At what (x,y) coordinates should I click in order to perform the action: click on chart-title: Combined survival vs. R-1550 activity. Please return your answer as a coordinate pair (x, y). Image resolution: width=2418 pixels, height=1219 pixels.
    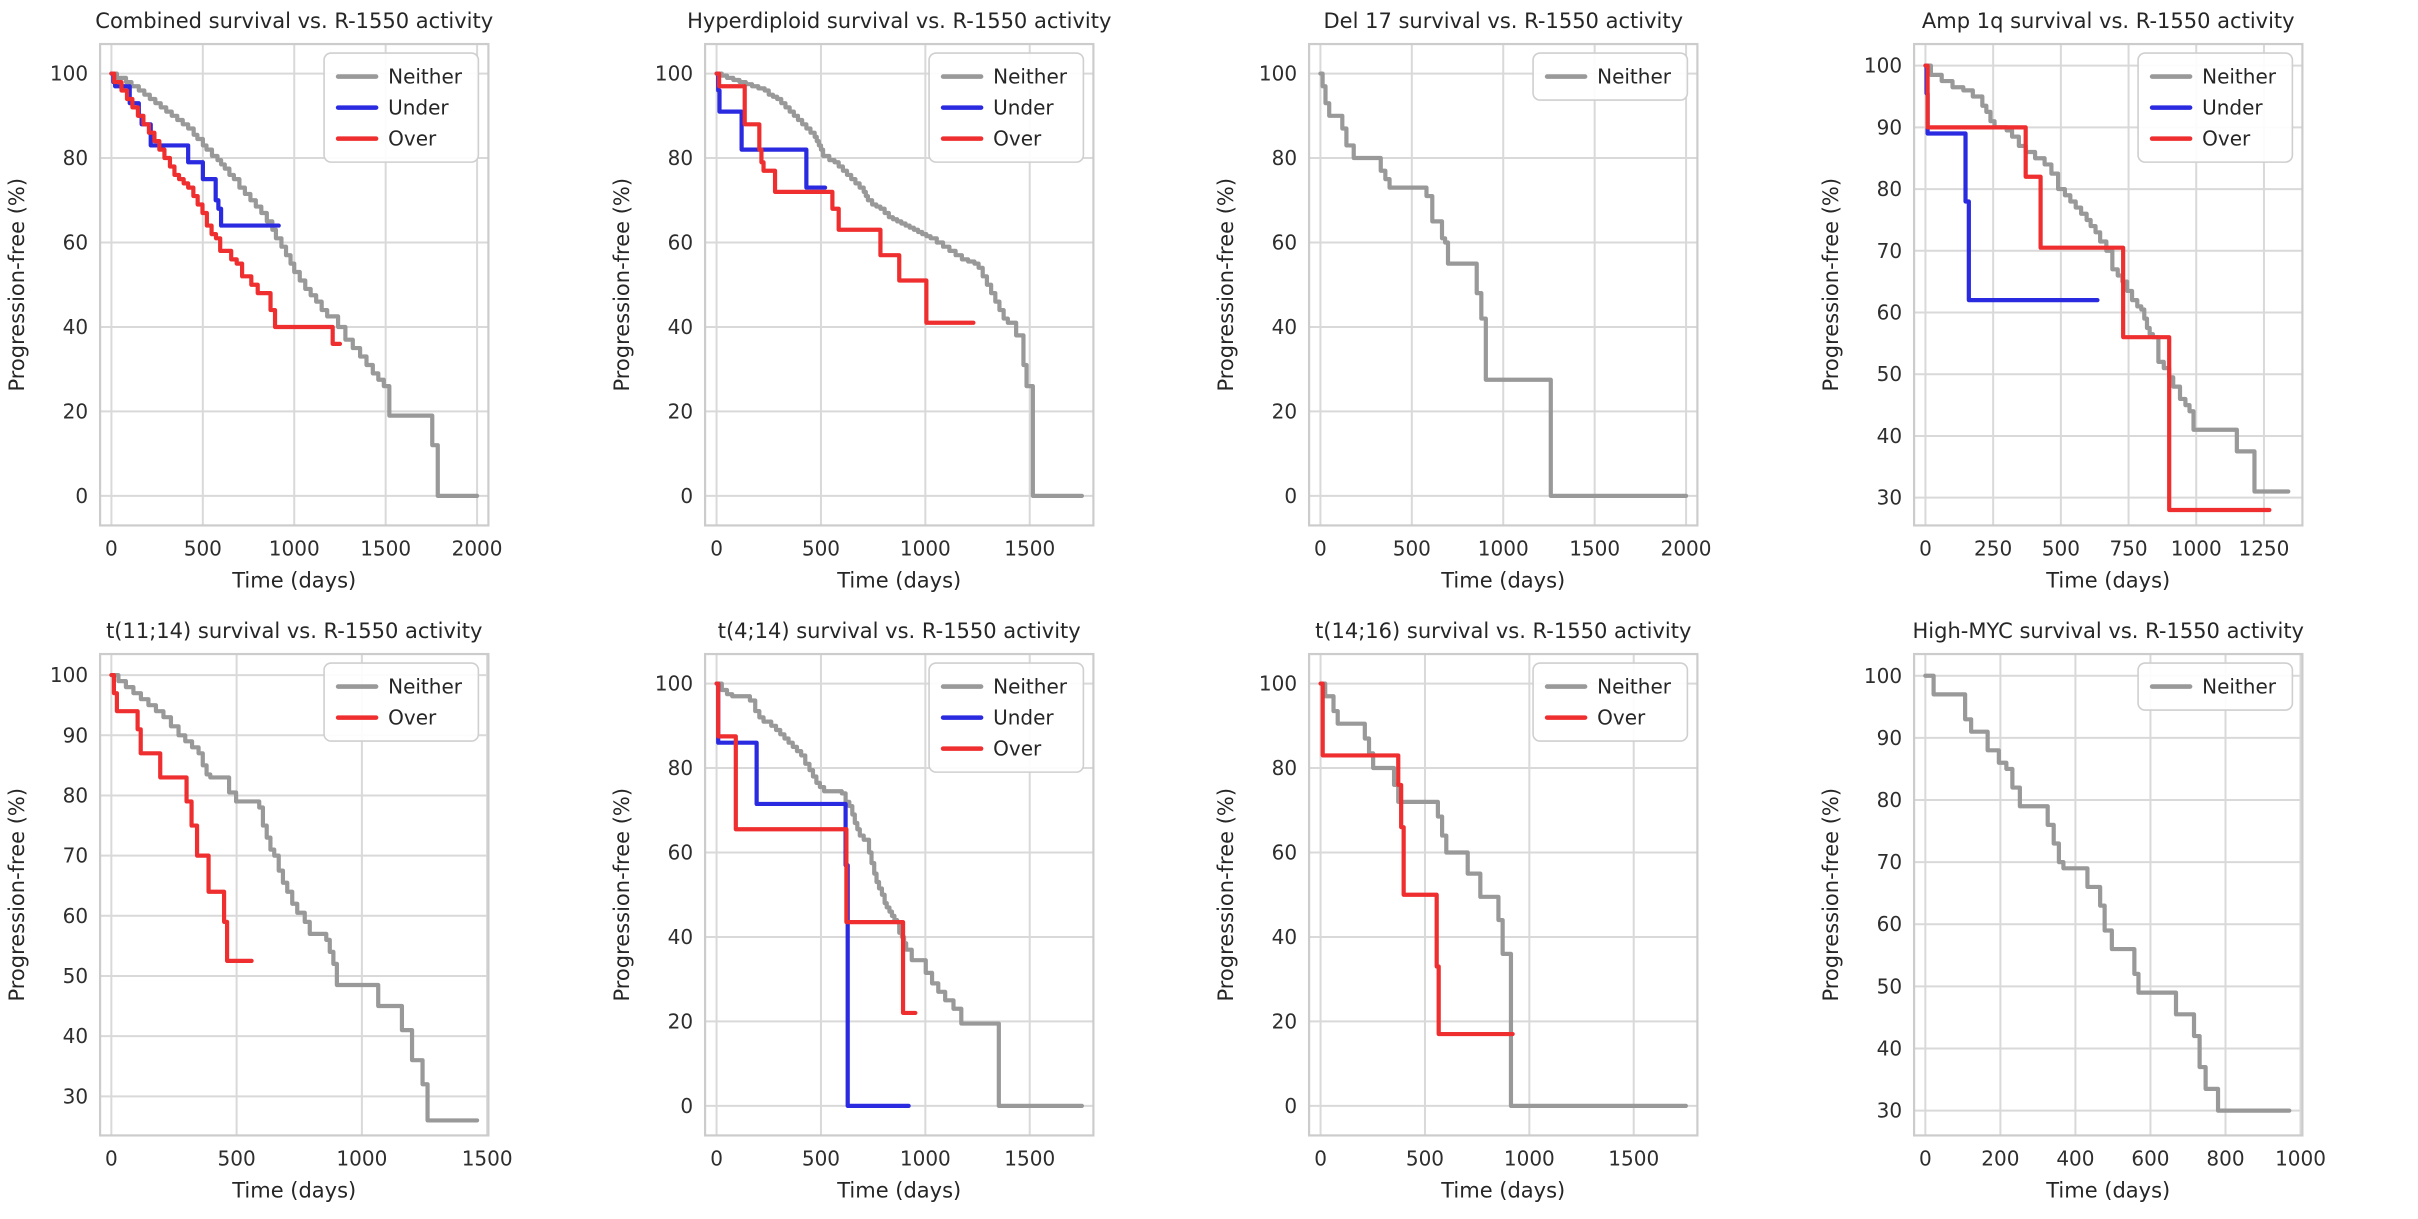
    Looking at the image, I should click on (294, 20).